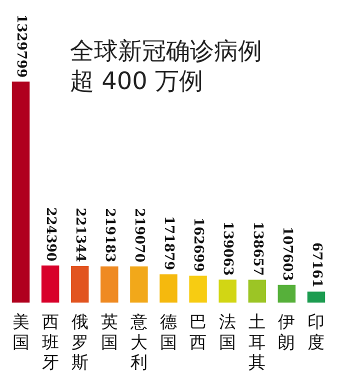  Describe the element at coordinates (109, 332) in the screenshot. I see `x-tick-label: 英国` at that location.